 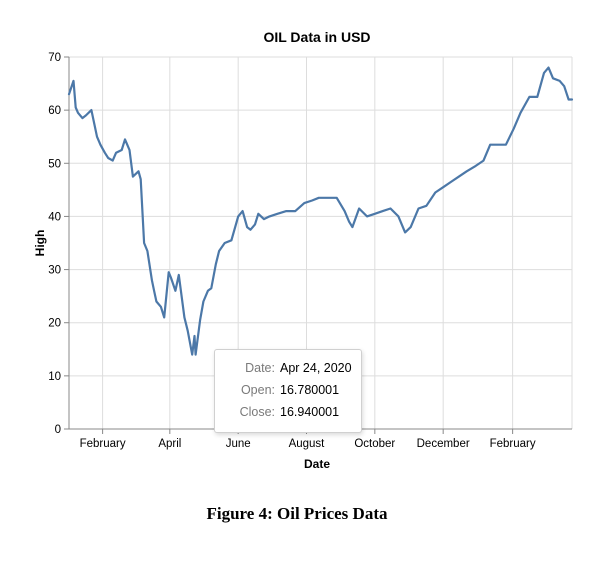 I want to click on chart-title: OIL Data in USD, so click(x=316, y=37).